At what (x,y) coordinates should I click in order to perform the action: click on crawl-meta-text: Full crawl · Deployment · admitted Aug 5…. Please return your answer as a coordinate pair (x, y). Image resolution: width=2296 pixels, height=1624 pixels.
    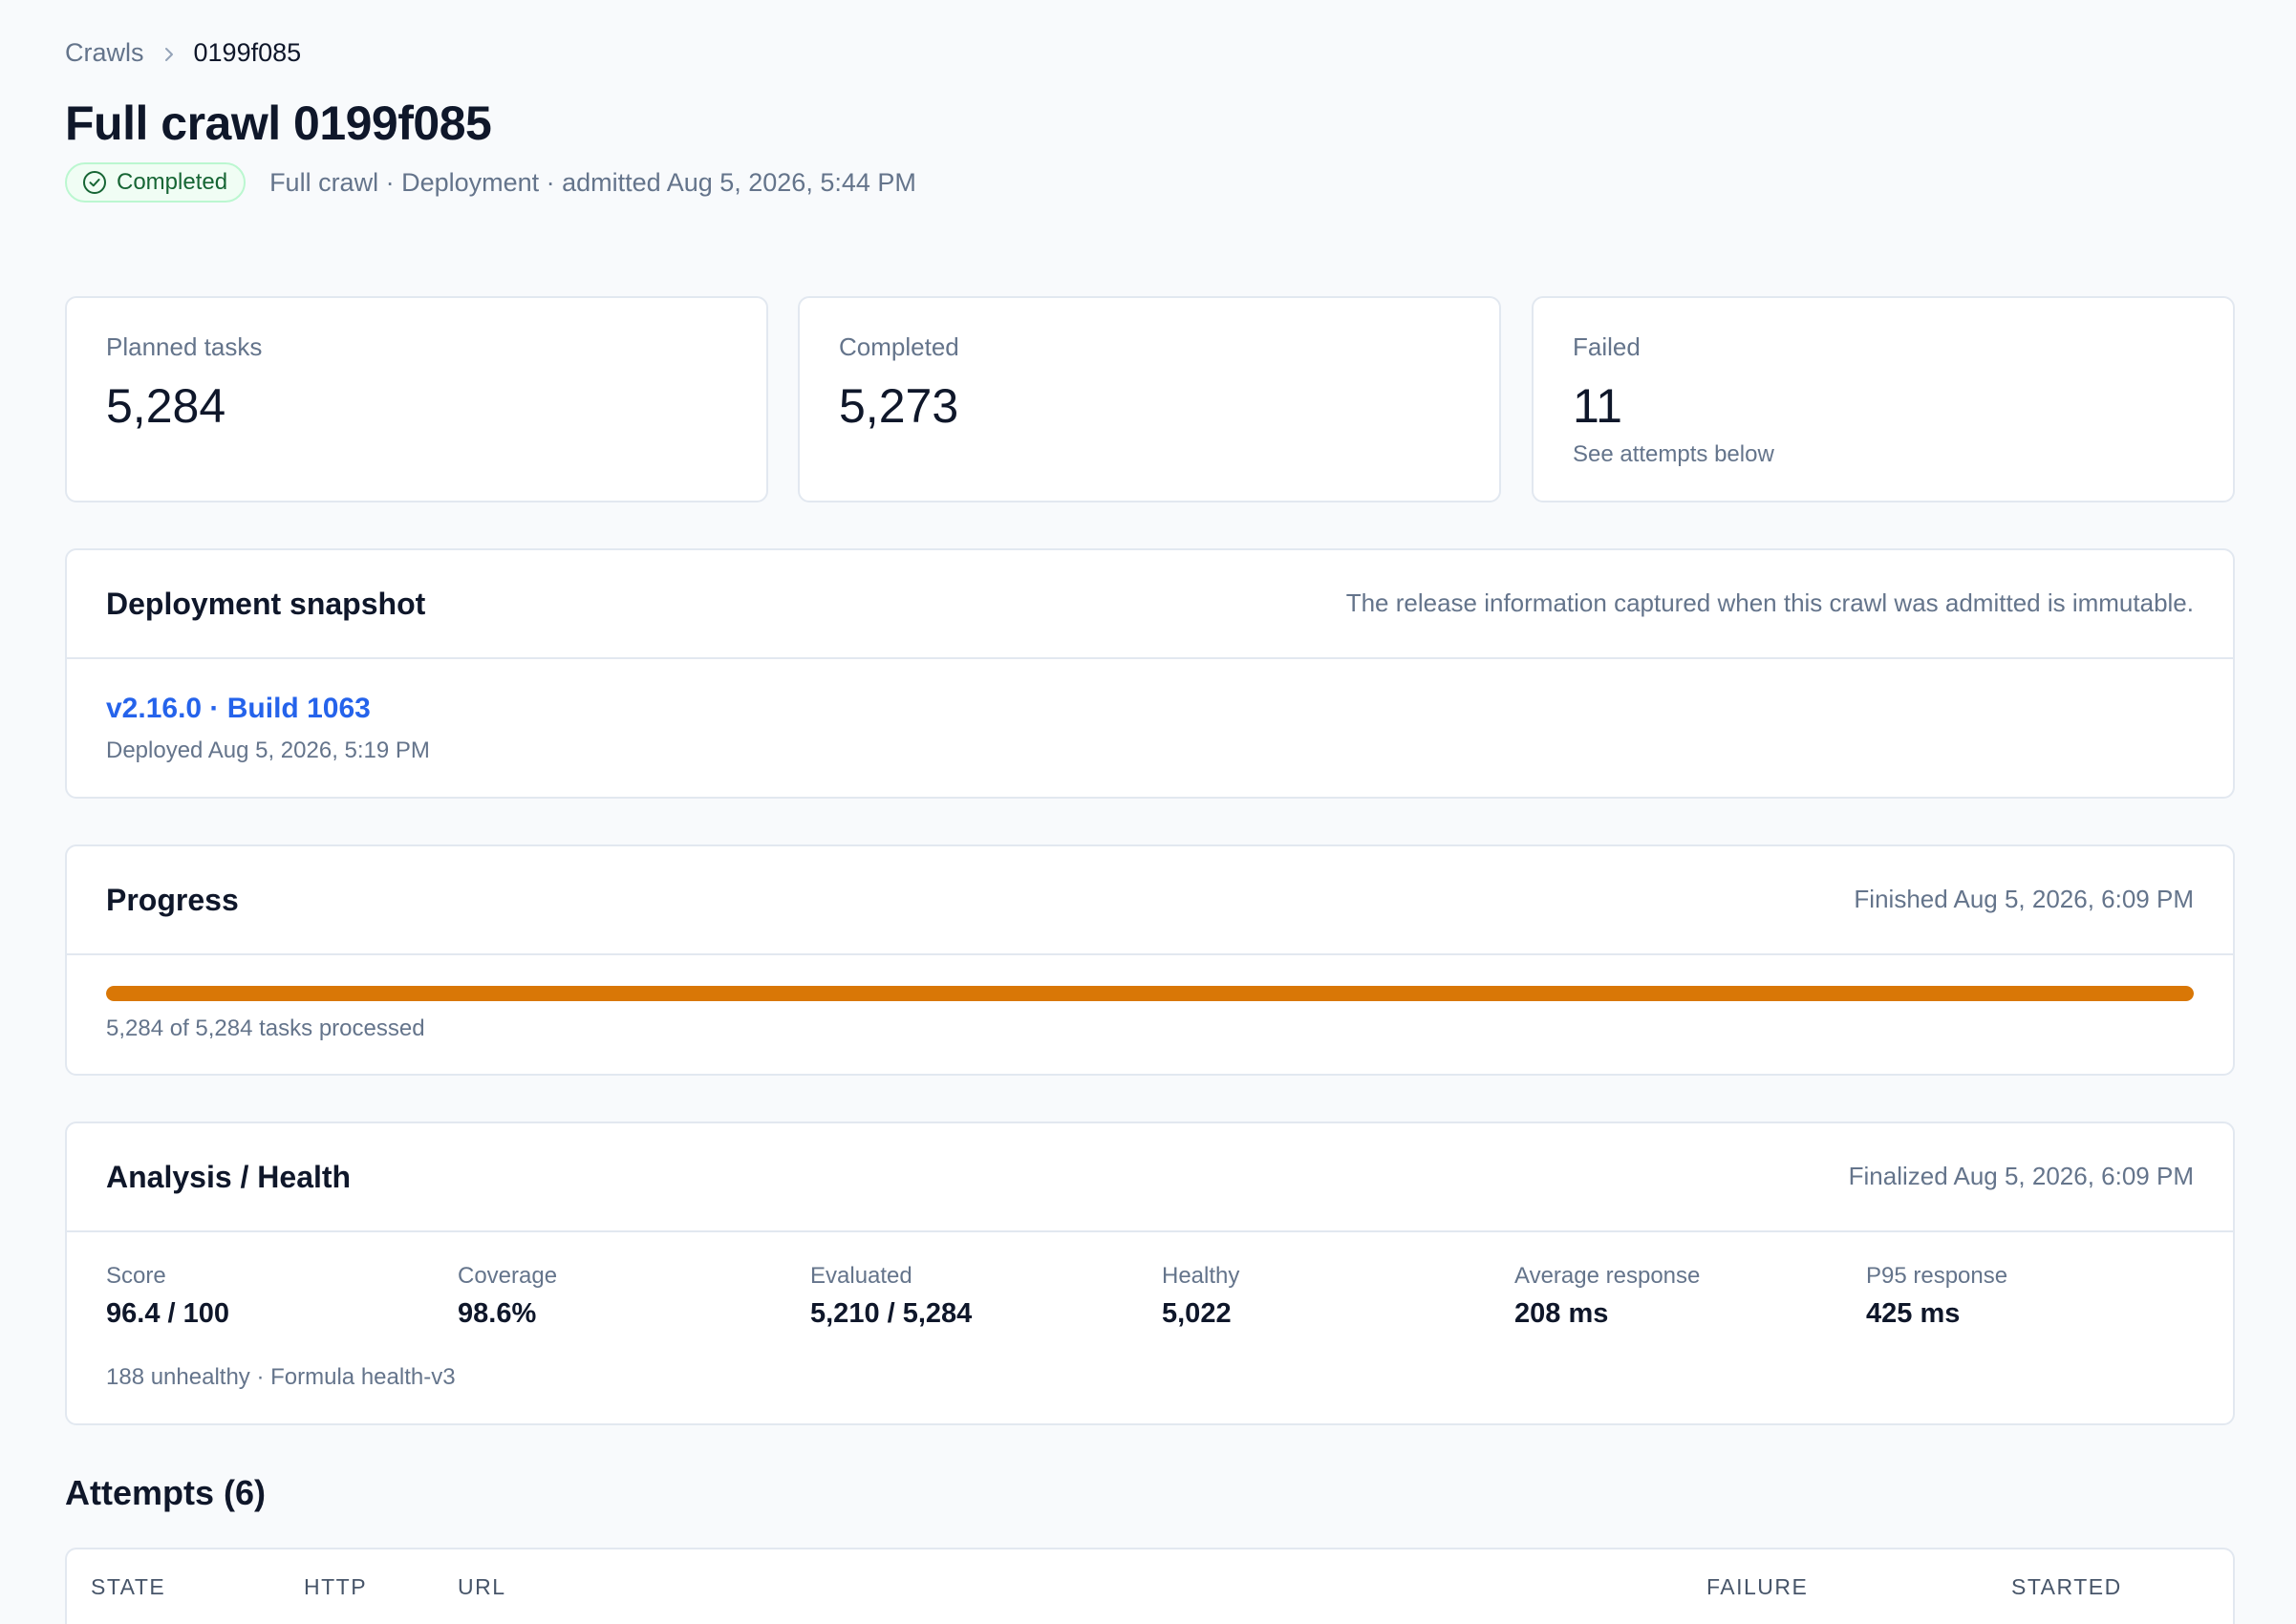
    Looking at the image, I should click on (593, 182).